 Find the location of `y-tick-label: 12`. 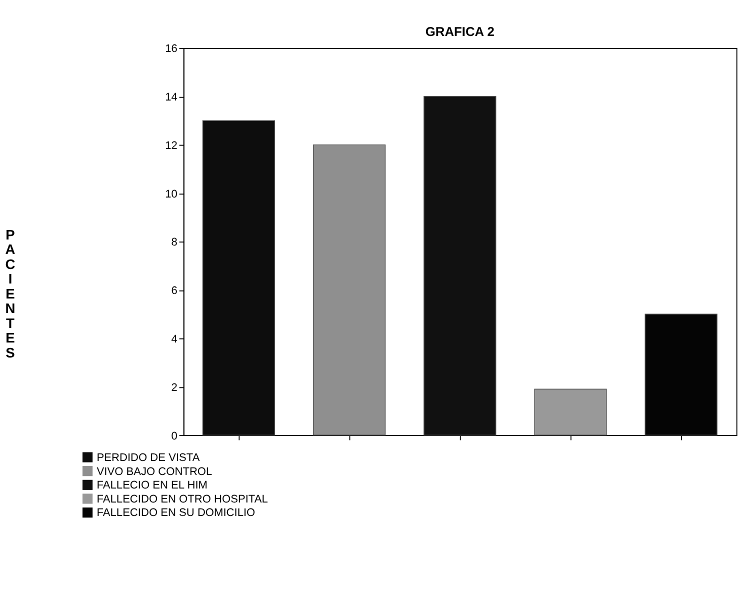

y-tick-label: 12 is located at coordinates (171, 146).